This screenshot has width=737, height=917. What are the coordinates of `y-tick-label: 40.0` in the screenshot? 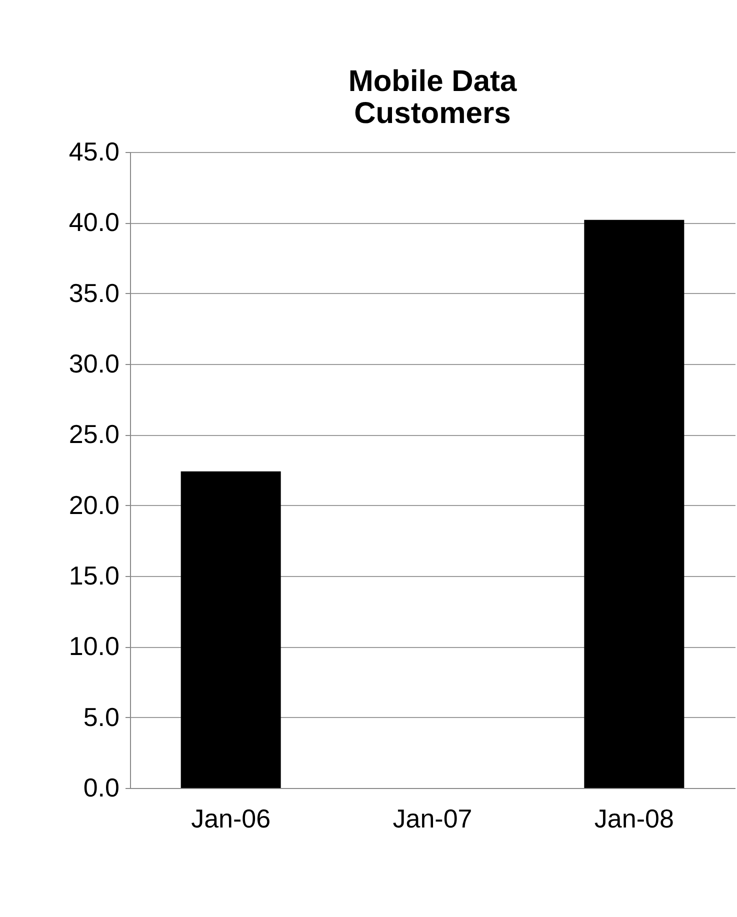 It's located at (94, 222).